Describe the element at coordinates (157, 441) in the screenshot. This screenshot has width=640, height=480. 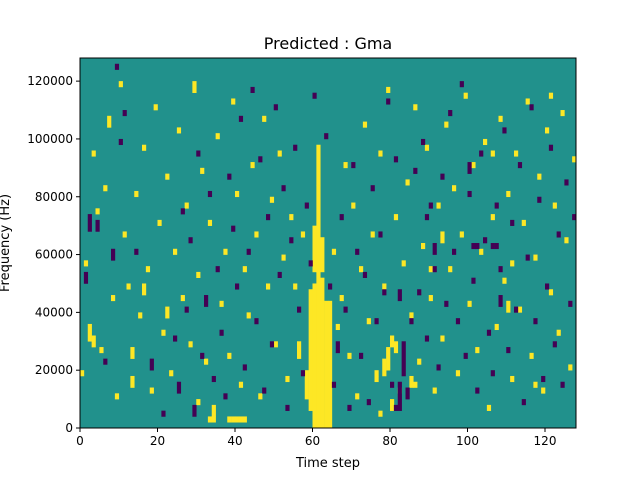
I see `x-tick-label: 20` at that location.